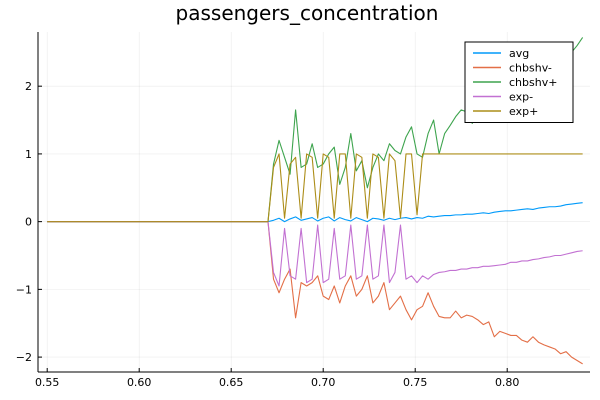  What do you see at coordinates (507, 382) in the screenshot?
I see `x-tick-label: 0.80` at bounding box center [507, 382].